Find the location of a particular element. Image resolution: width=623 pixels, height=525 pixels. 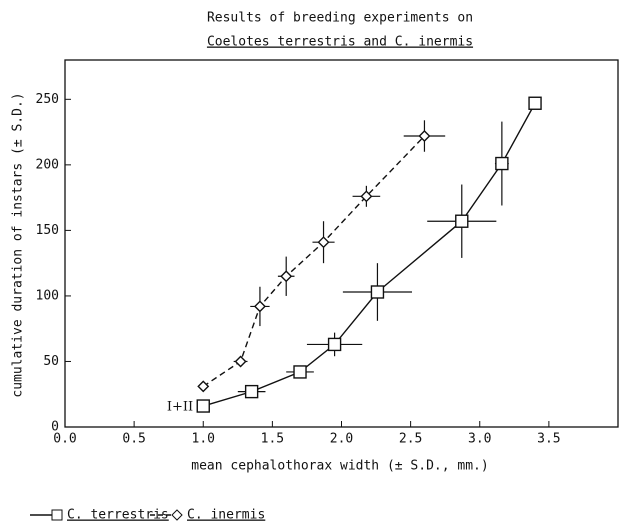

y-tick-label: 250 is located at coordinates (47, 99).